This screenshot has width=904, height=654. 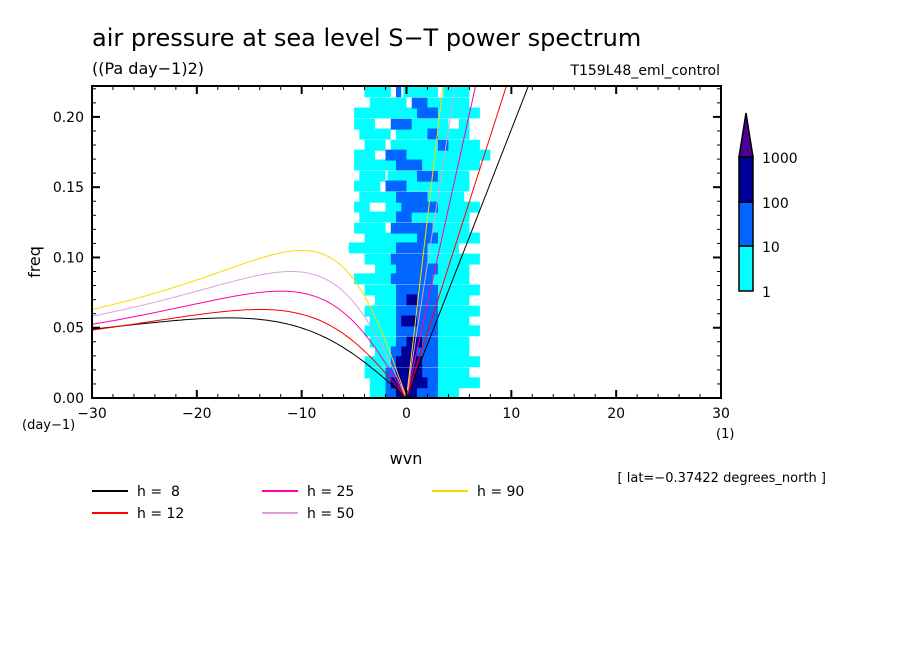 What do you see at coordinates (644, 71) in the screenshot?
I see `dataset-label: T159L48_eml_control` at bounding box center [644, 71].